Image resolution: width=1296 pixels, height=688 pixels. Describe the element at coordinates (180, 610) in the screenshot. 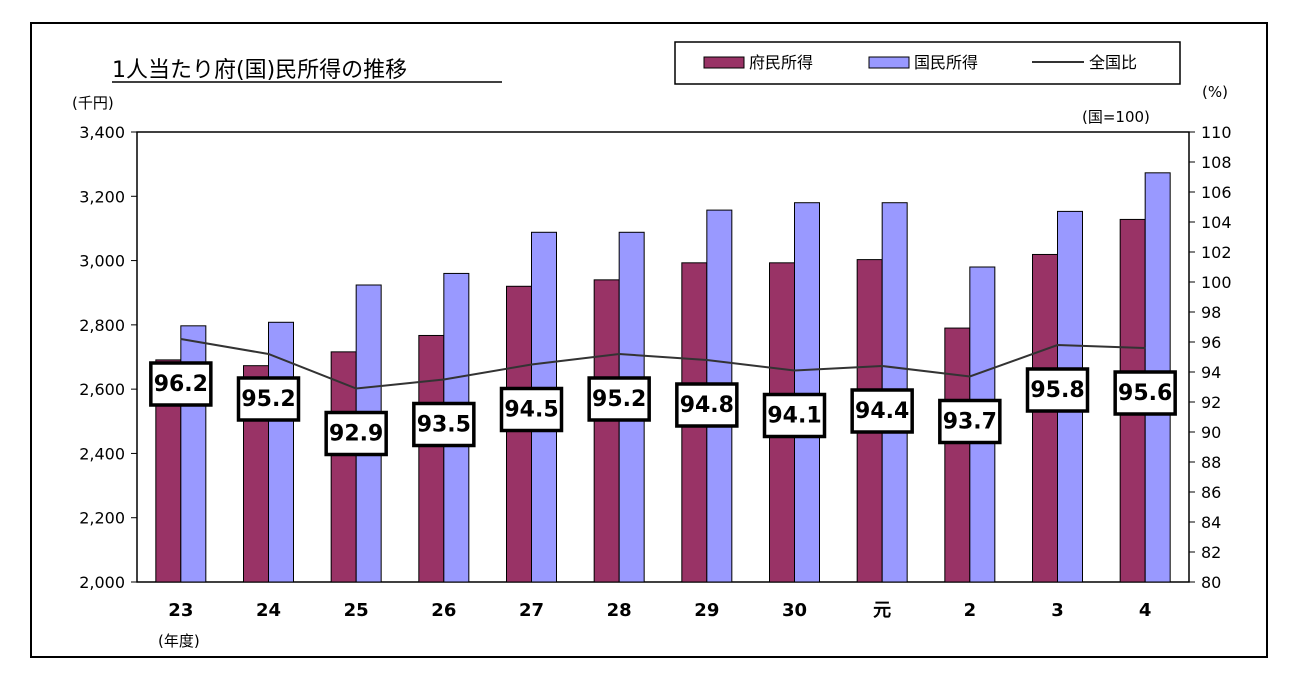

I see `x-tick-label: 23` at that location.